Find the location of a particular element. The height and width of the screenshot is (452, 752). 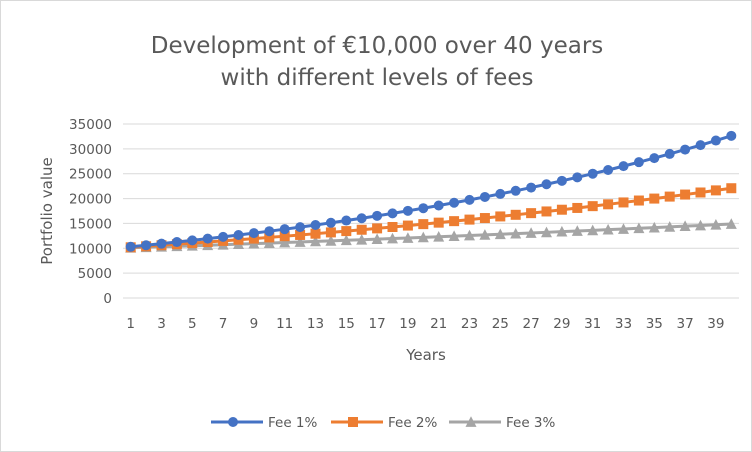

legend-label: Fee 3% is located at coordinates (531, 423).